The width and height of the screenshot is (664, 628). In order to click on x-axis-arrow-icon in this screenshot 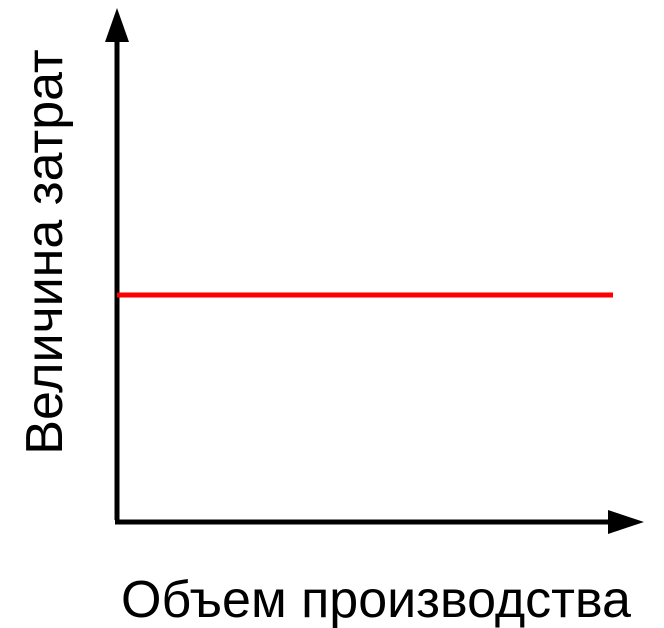, I will do `click(626, 522)`.